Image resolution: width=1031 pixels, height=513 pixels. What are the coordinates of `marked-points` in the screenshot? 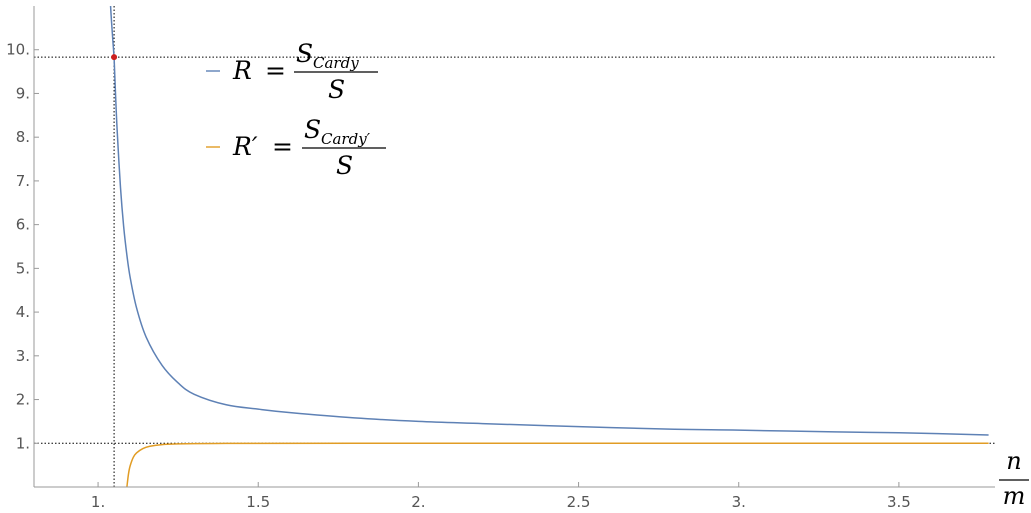 It's located at (114, 57).